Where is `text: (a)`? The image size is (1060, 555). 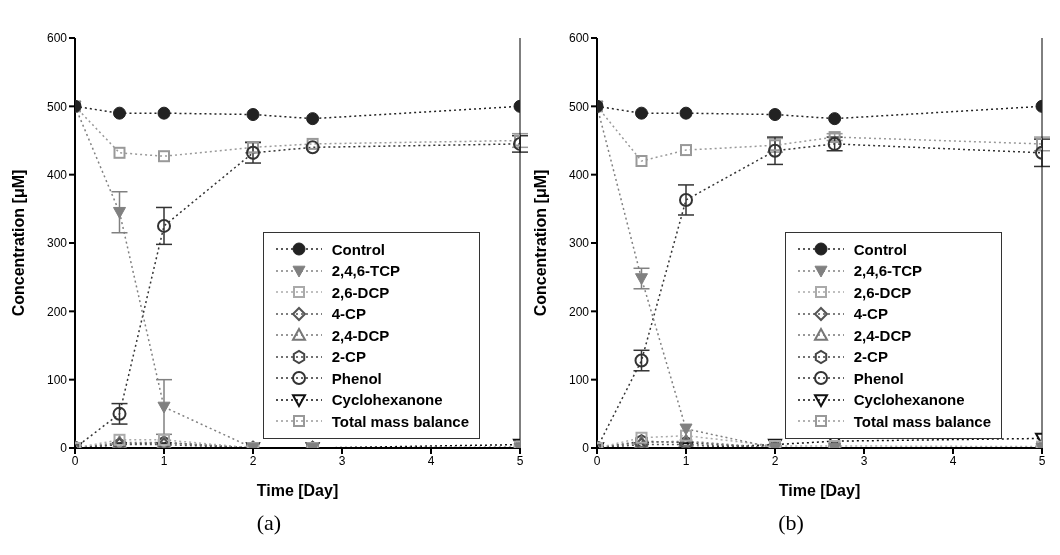
text: (a) is located at coordinates (269, 523).